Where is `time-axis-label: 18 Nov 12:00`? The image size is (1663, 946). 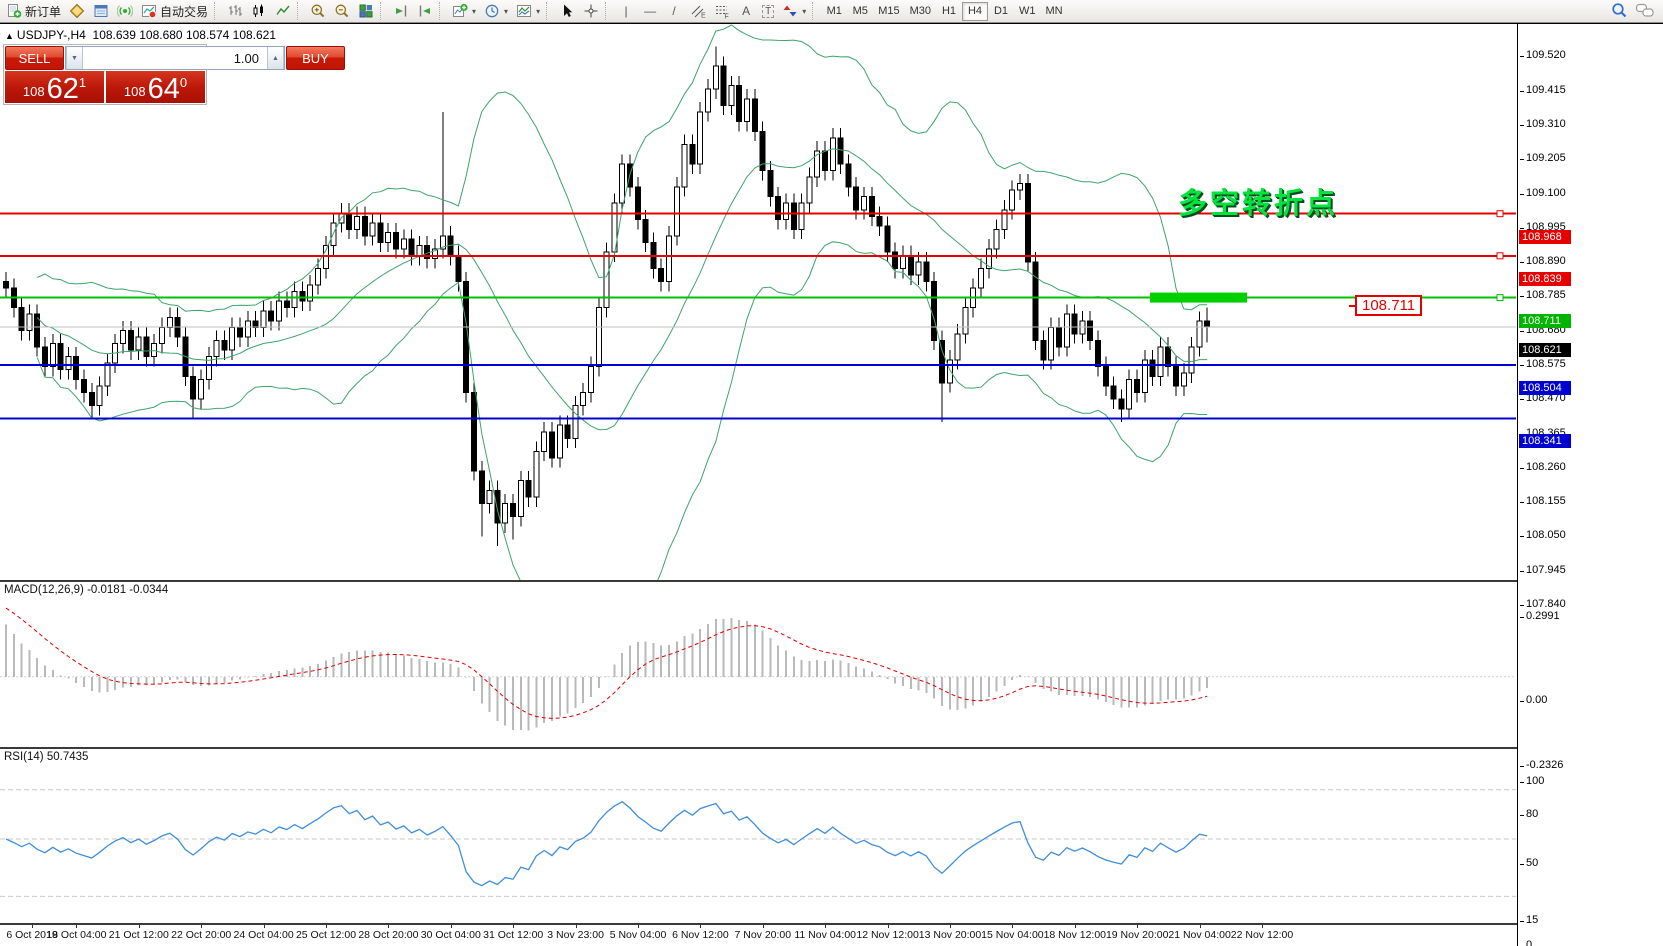
time-axis-label: 18 Nov 12:00 is located at coordinates (1075, 935).